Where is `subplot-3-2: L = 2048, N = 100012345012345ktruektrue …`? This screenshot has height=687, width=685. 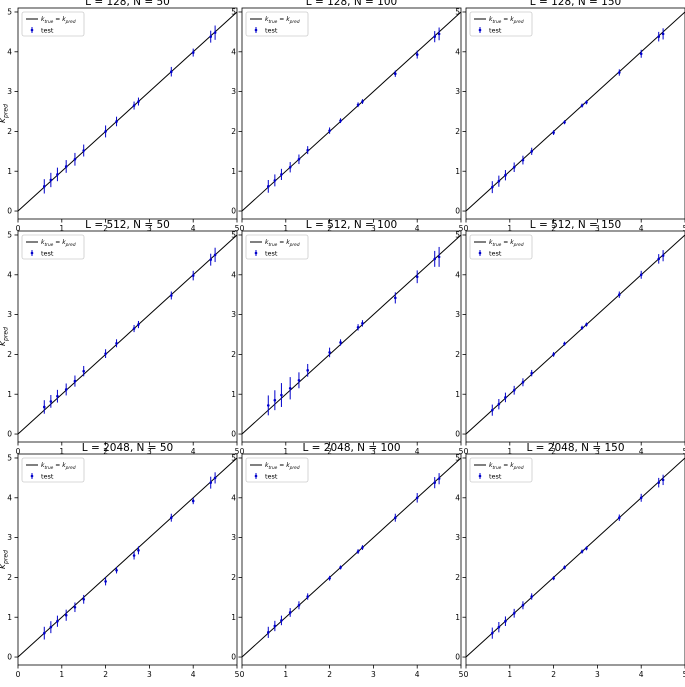 subplot-3-2: L = 2048, N = 100012345012345ktruektrue … is located at coordinates (347, 564).